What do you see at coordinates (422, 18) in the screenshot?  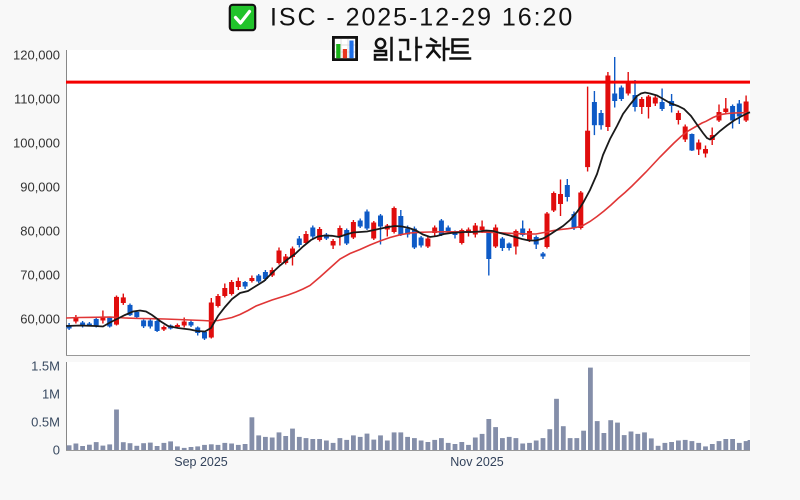 I see `svg-text: ISC - 2025-12-29 16:20` at bounding box center [422, 18].